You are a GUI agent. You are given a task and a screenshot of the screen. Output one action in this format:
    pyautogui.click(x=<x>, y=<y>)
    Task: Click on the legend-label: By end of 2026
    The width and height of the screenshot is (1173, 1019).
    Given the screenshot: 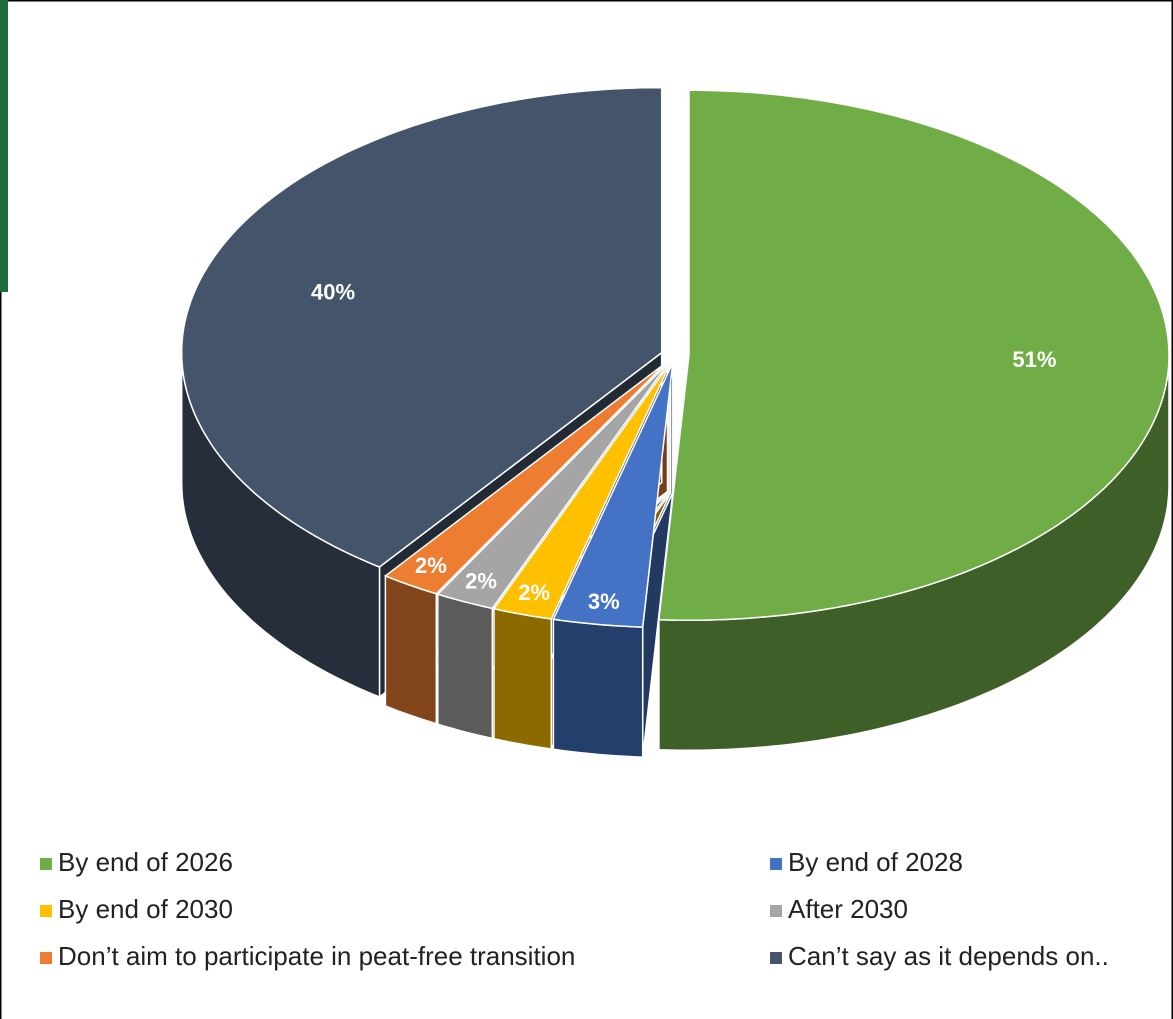 What is the action you would take?
    pyautogui.click(x=145, y=862)
    